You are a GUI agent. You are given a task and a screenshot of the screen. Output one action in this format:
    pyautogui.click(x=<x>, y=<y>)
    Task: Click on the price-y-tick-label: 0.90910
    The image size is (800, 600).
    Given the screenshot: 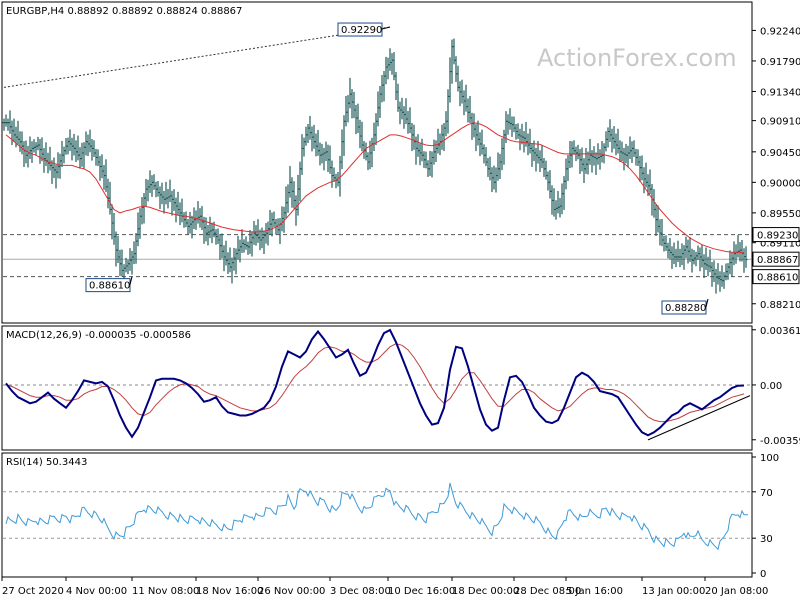 What is the action you would take?
    pyautogui.click(x=780, y=122)
    